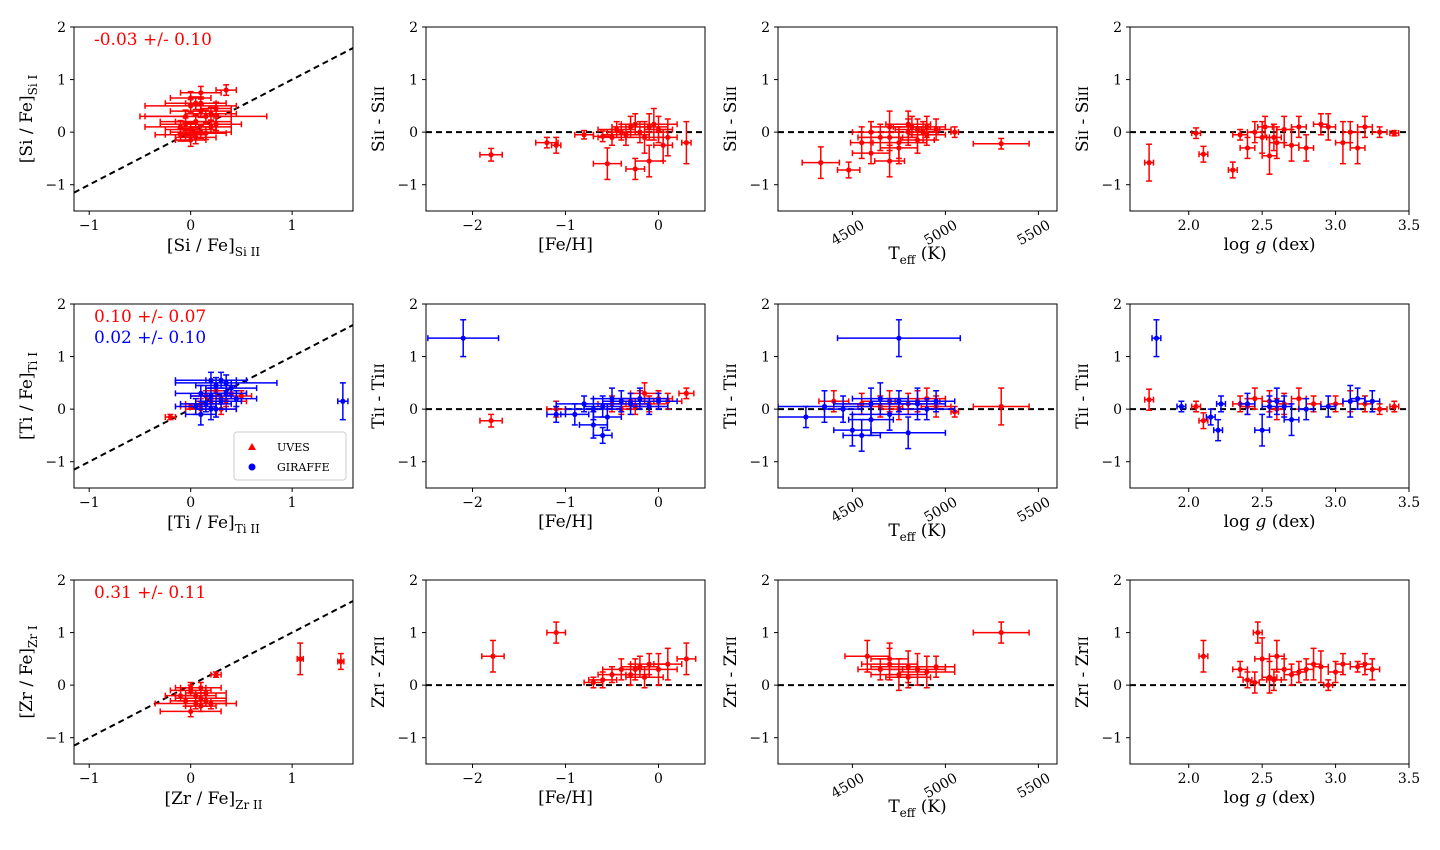 This screenshot has width=1440, height=850. I want to click on y-axis-label: SiI - SiII, so click(731, 119).